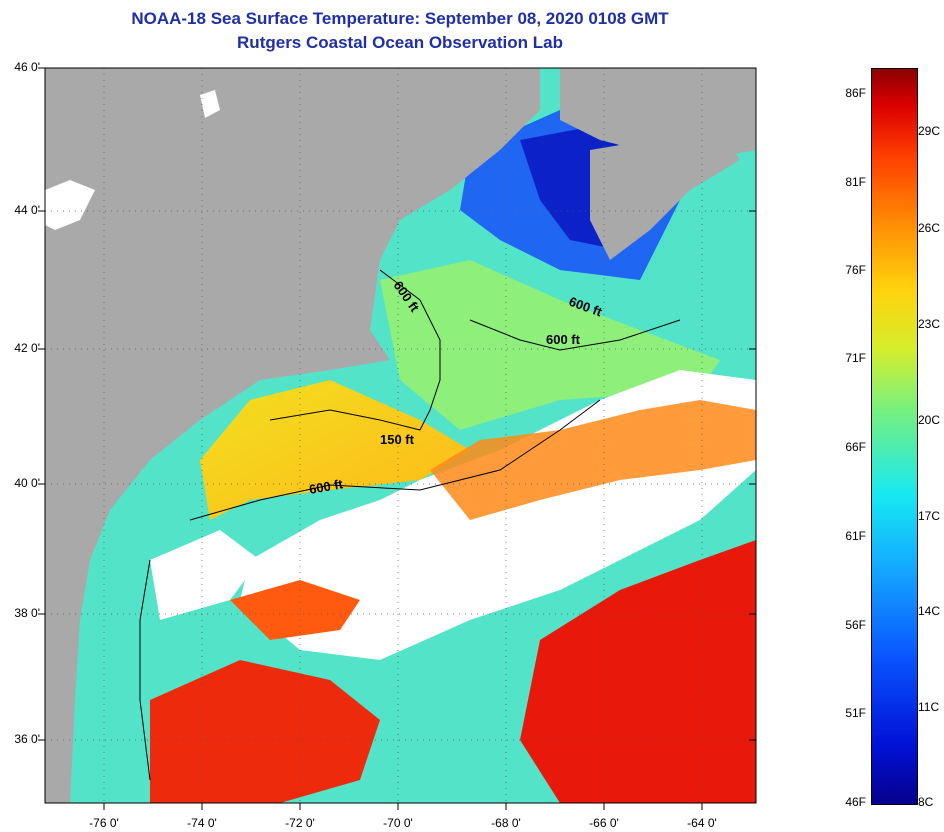  I want to click on temperature-colorbar, so click(894, 436).